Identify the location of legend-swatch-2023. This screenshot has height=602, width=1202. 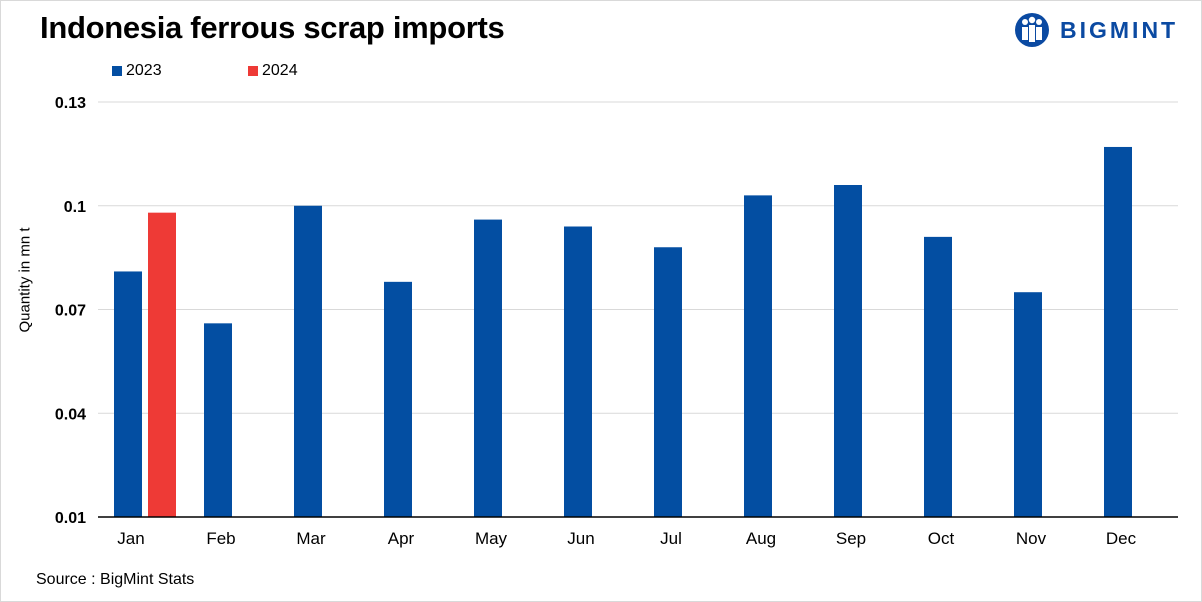
(117, 71).